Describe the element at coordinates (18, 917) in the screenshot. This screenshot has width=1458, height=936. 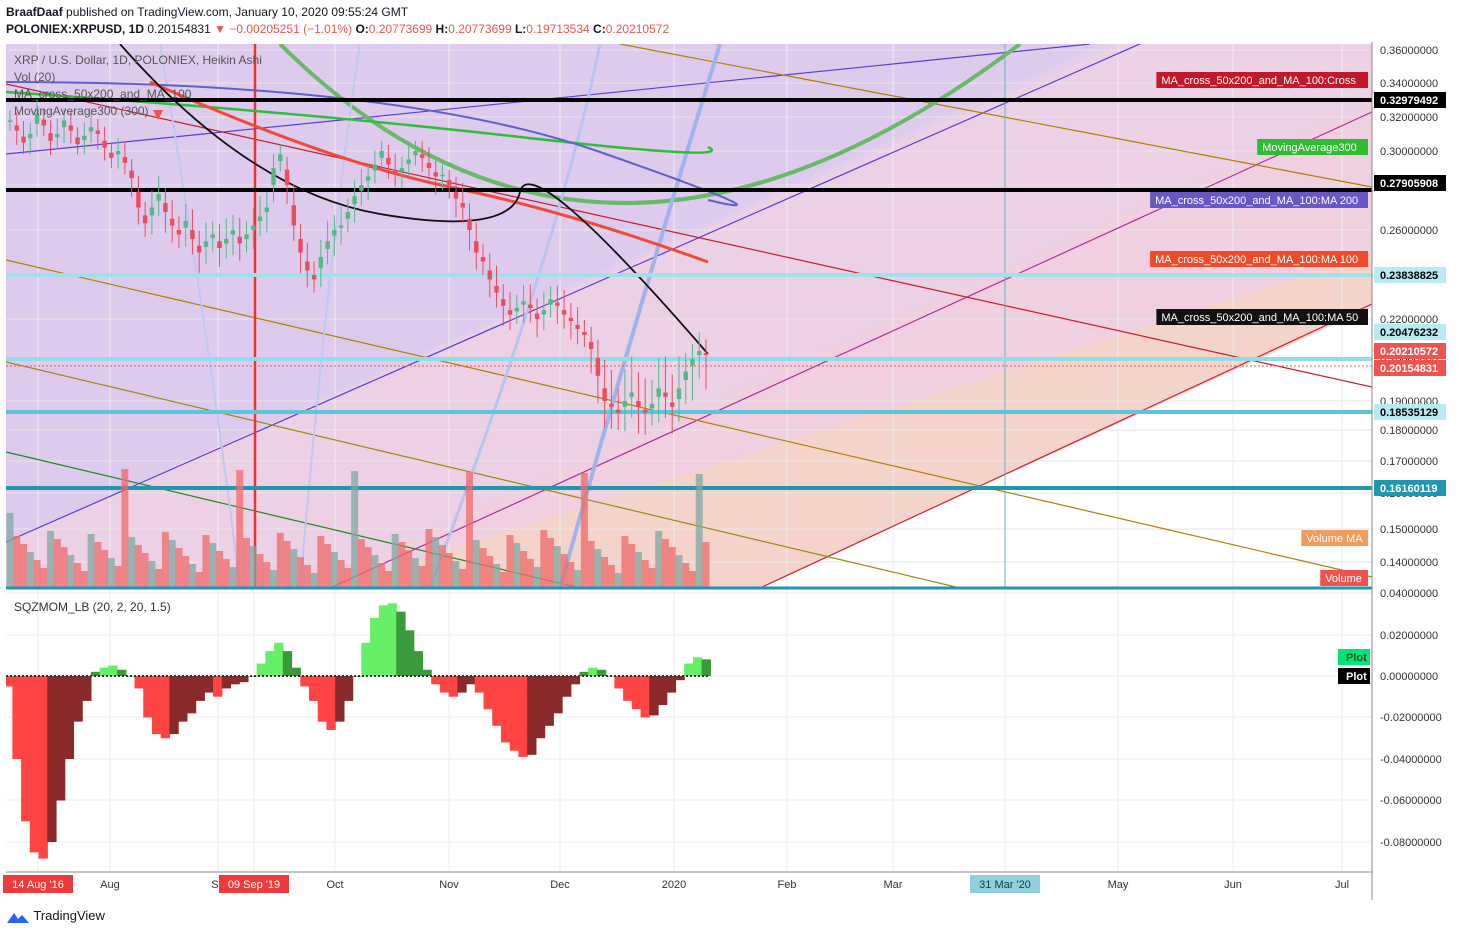
I see `tradingview-icon` at that location.